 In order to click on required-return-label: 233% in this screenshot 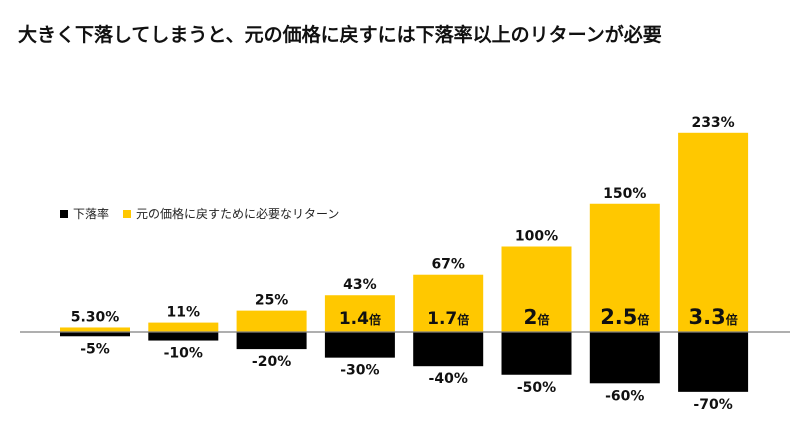, I will do `click(712, 123)`.